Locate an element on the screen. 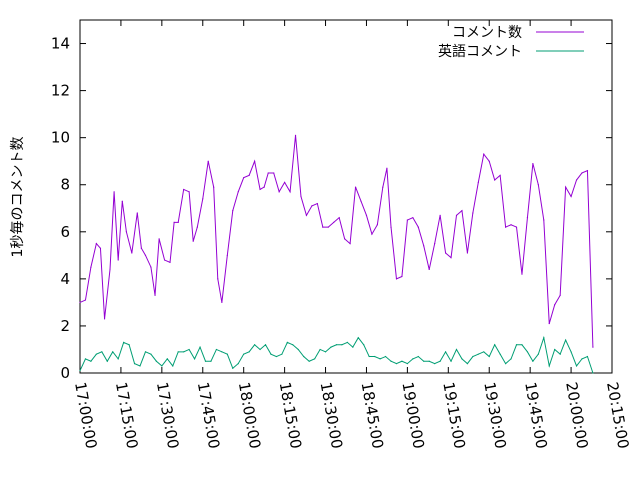 The height and width of the screenshot is (480, 640). series-line is located at coordinates (336, 354).